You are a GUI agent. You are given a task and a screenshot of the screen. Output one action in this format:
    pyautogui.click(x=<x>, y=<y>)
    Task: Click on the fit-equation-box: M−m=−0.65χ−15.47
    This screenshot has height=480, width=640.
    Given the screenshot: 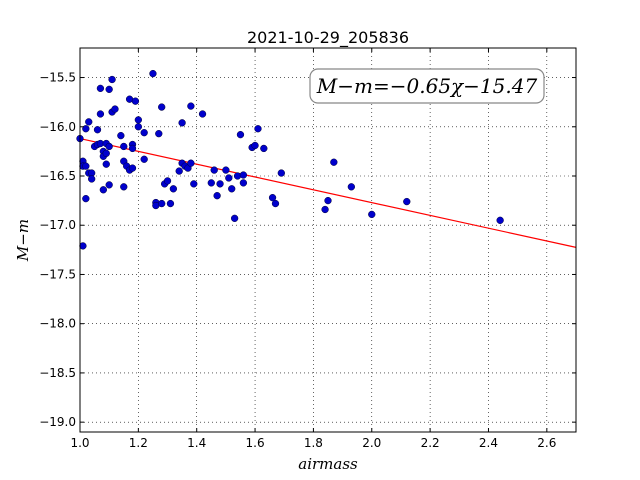 What is the action you would take?
    pyautogui.click(x=427, y=86)
    